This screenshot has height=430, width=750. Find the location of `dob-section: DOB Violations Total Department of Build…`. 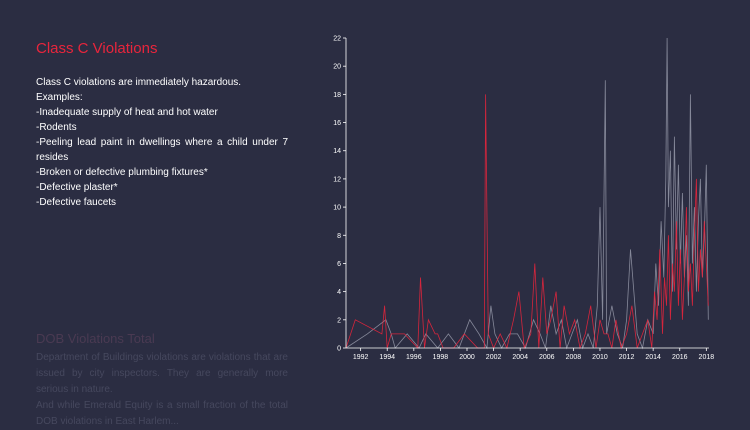

dob-section: DOB Violations Total Department of Build… is located at coordinates (162, 380).